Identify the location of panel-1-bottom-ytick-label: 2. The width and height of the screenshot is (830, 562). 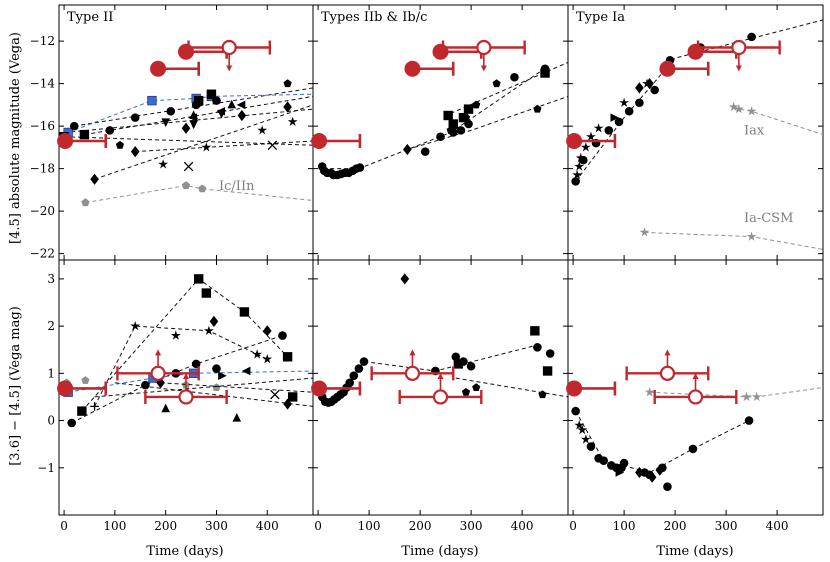
(51, 326).